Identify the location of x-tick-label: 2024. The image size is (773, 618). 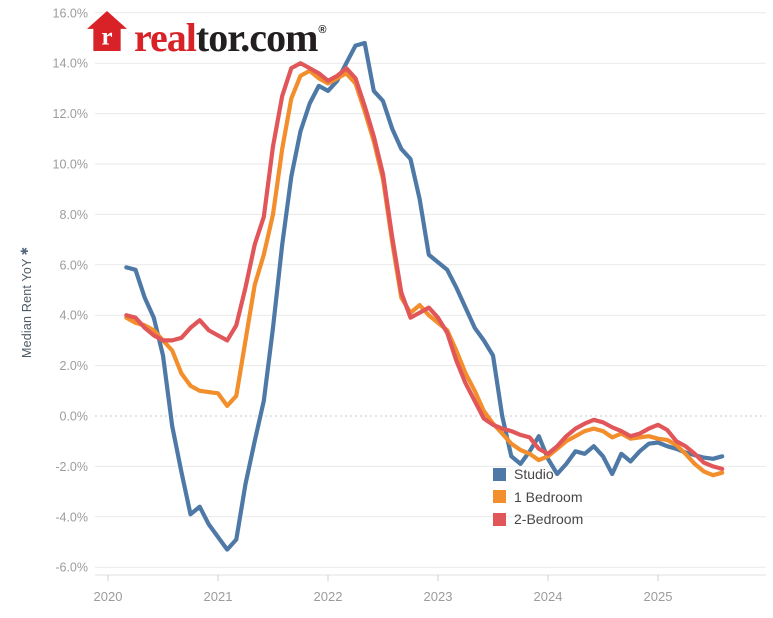
(548, 596).